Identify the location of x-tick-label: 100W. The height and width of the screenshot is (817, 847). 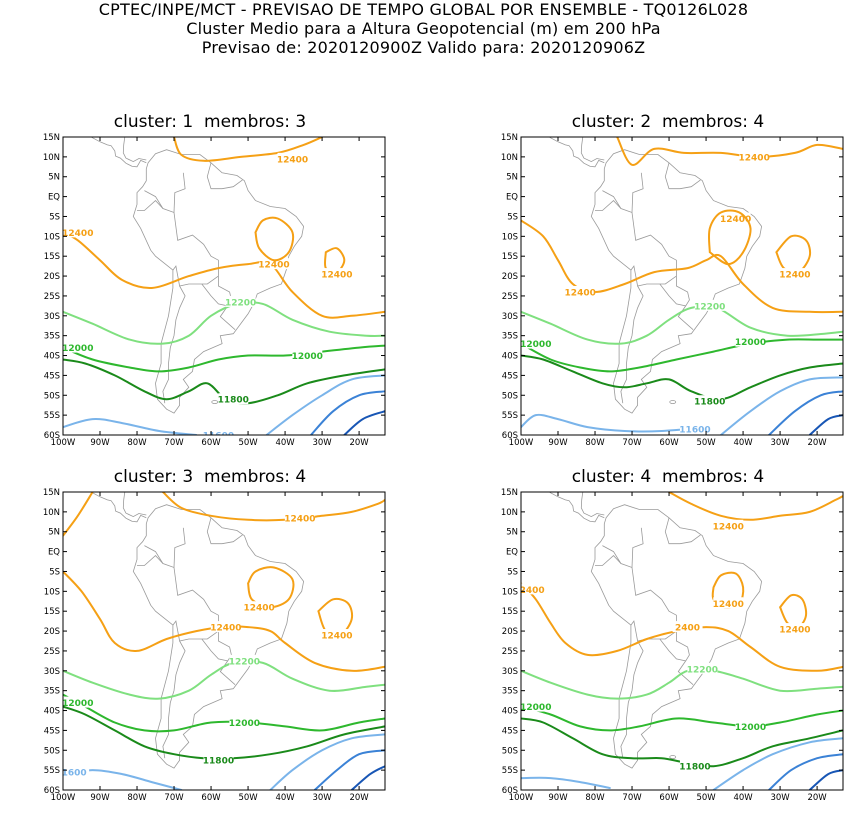
(521, 798).